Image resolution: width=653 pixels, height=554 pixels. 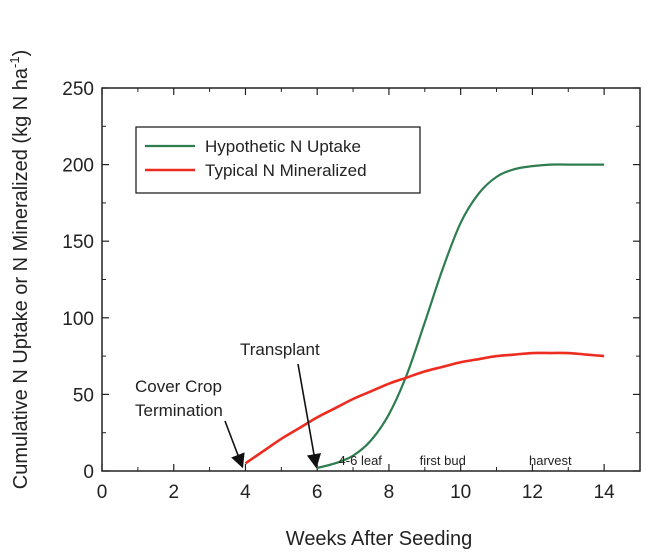 What do you see at coordinates (173, 492) in the screenshot?
I see `x-tick-label: 2` at bounding box center [173, 492].